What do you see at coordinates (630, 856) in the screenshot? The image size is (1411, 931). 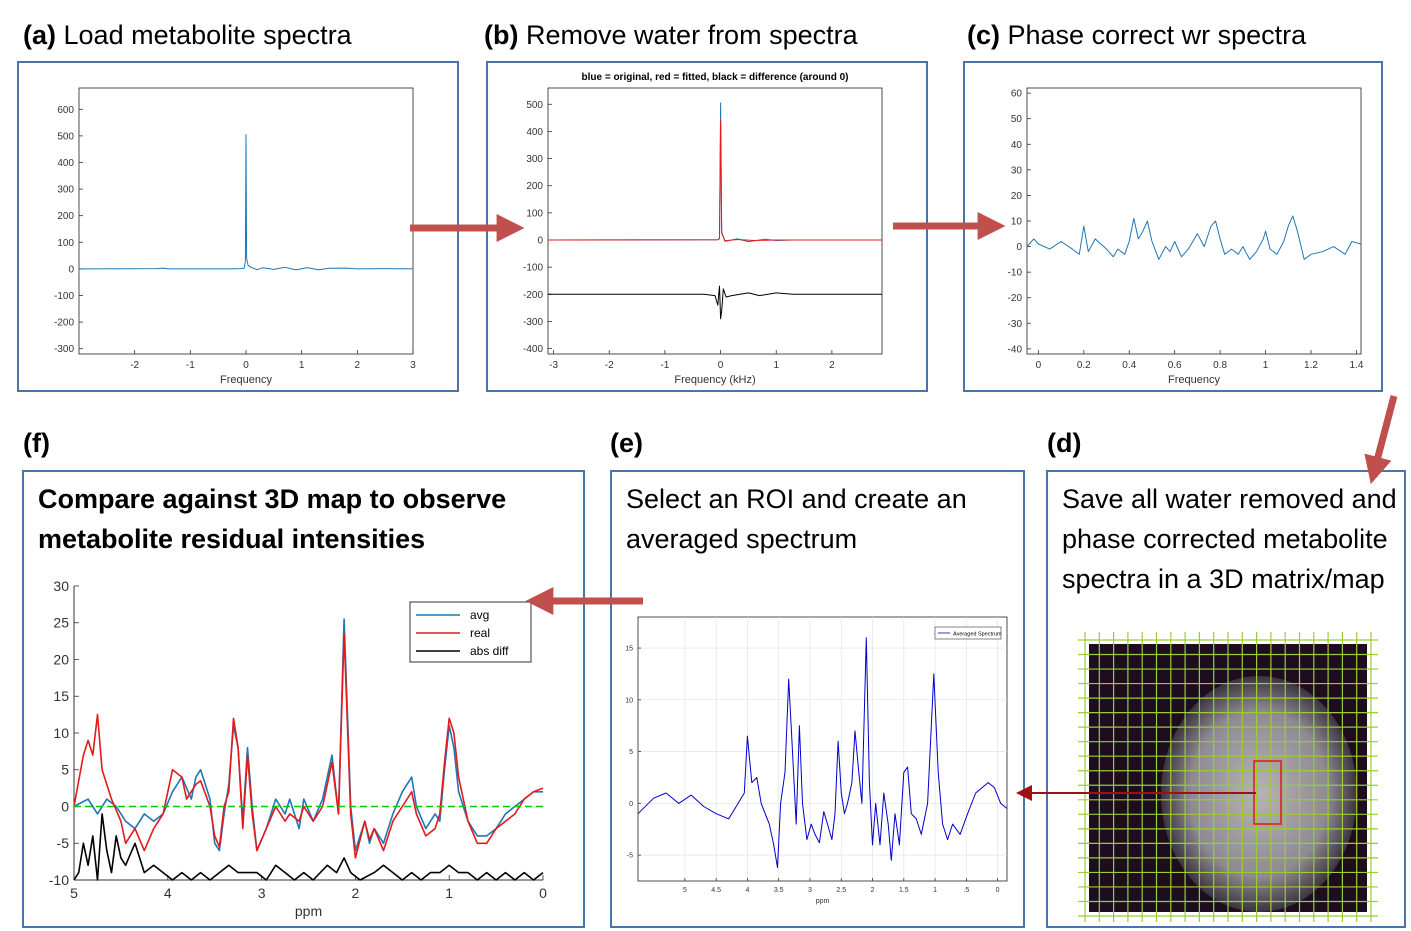 I see `y-tick-label: -5` at bounding box center [630, 856].